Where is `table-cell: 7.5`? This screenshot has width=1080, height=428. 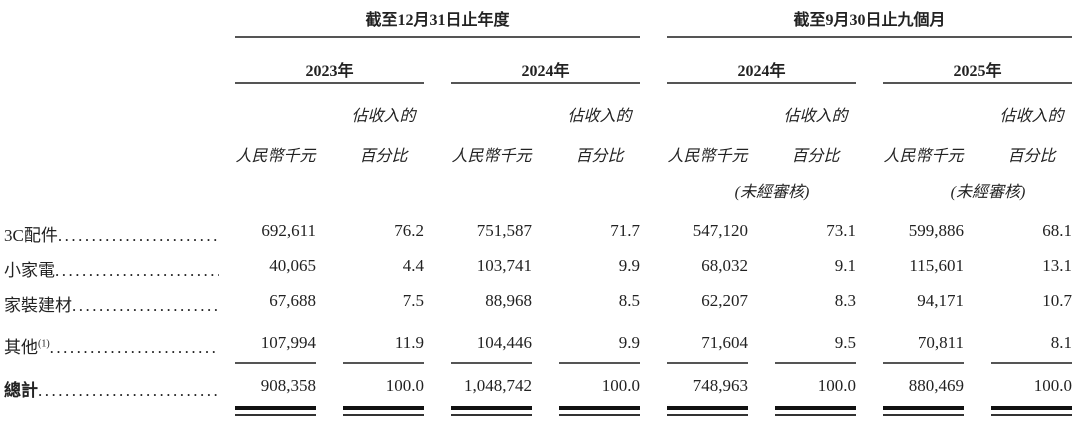 table-cell: 7.5 is located at coordinates (413, 300).